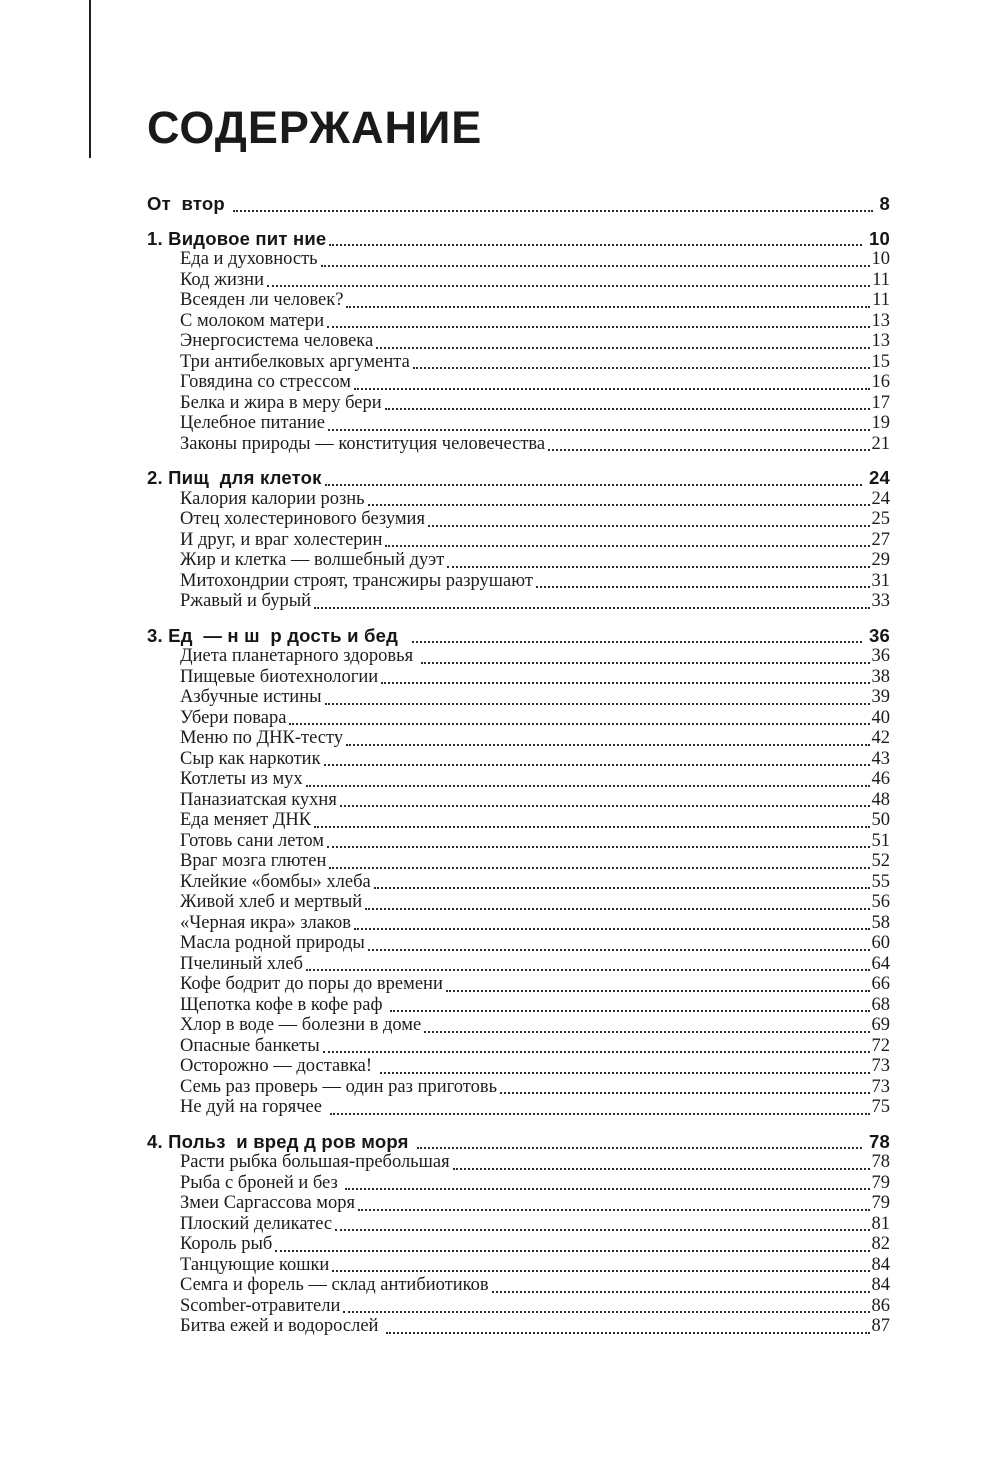 The image size is (1000, 1467). I want to click on toc-entry-label: Котлеты из мух, so click(241, 779).